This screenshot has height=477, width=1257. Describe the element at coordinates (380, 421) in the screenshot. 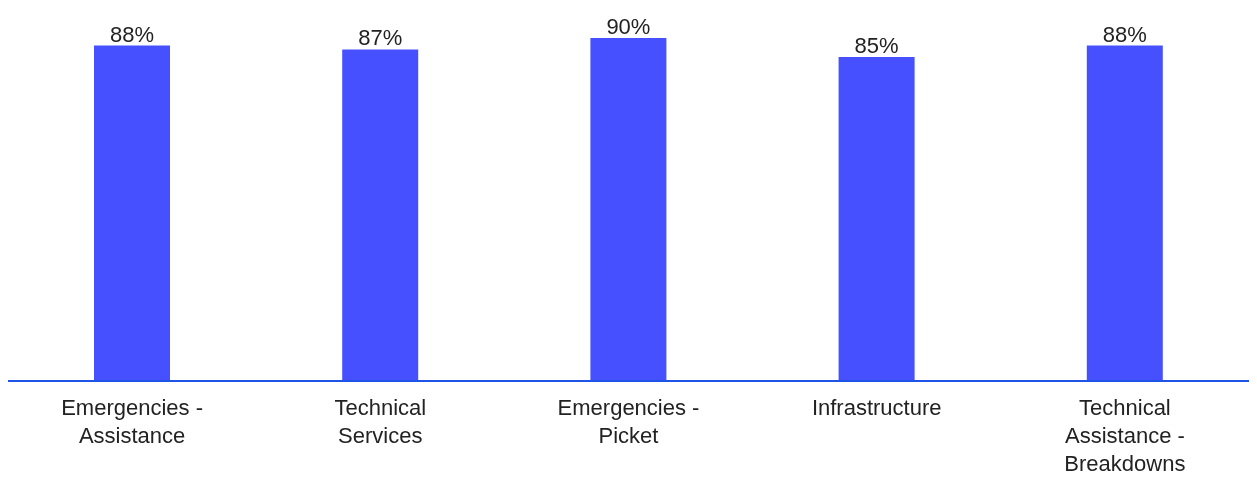

I see `x-tick-label: Technical Services` at that location.